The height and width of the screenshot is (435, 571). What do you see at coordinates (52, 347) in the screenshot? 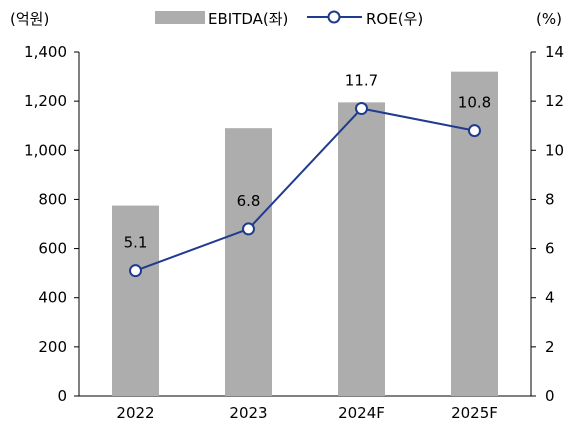
I see `left-tick-label: 200` at bounding box center [52, 347].